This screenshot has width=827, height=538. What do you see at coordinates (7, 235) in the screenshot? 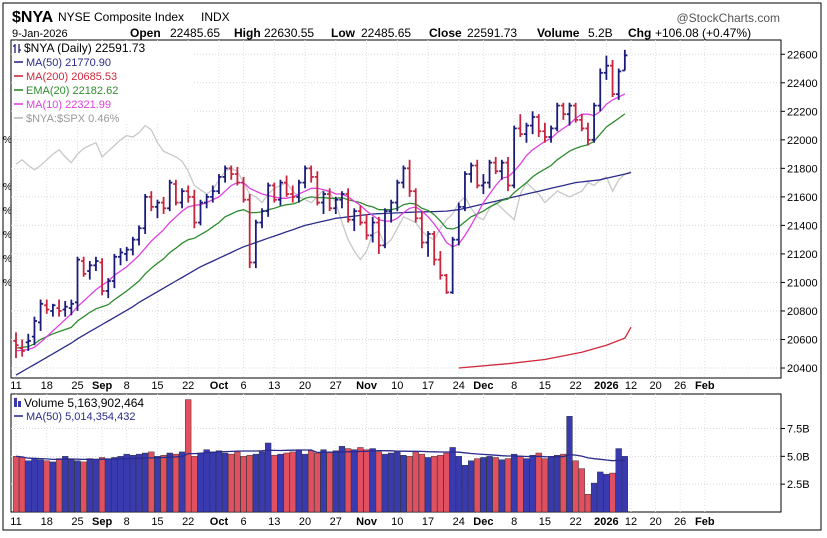
I see `left-mark-4: %` at bounding box center [7, 235].